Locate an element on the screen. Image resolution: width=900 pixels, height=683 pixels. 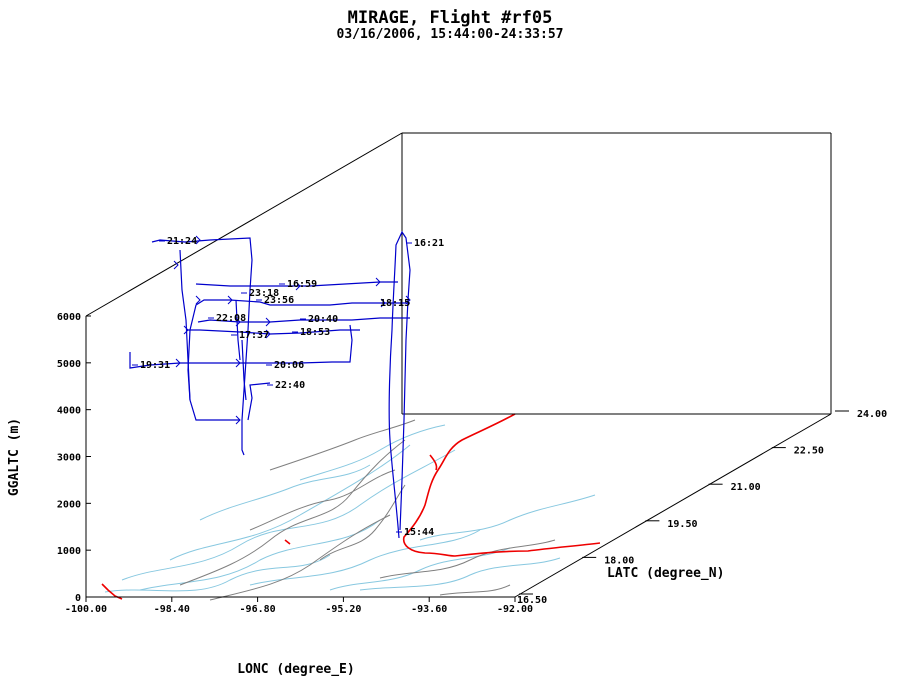
y-tick-label: 22.50 is located at coordinates (809, 451).